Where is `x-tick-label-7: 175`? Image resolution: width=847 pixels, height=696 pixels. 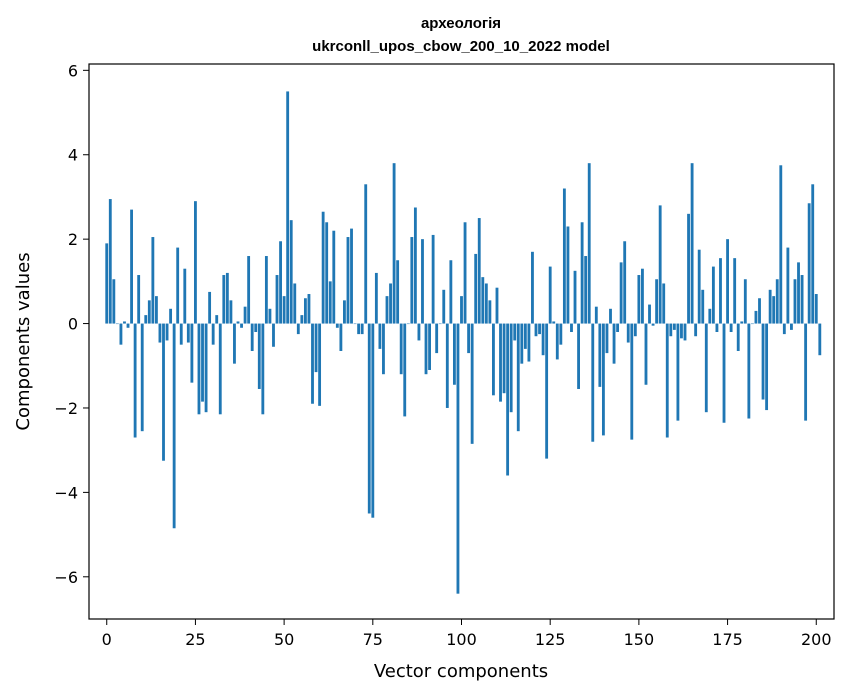
x-tick-label-7: 175 is located at coordinates (727, 639).